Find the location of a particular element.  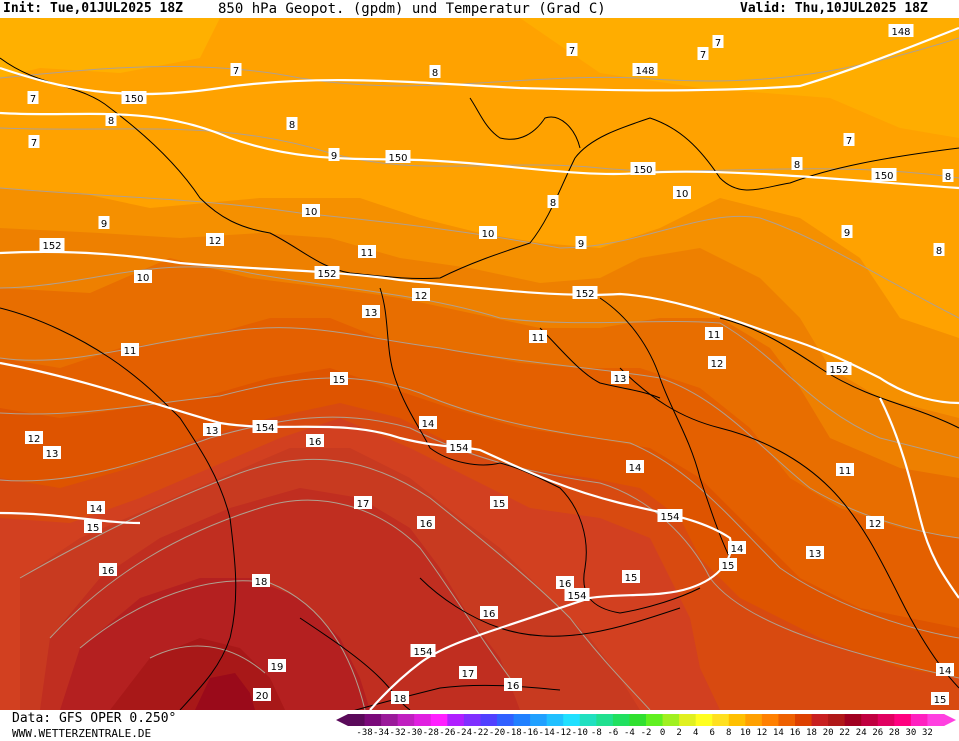

svg-text: 12 is located at coordinates (421, 296).